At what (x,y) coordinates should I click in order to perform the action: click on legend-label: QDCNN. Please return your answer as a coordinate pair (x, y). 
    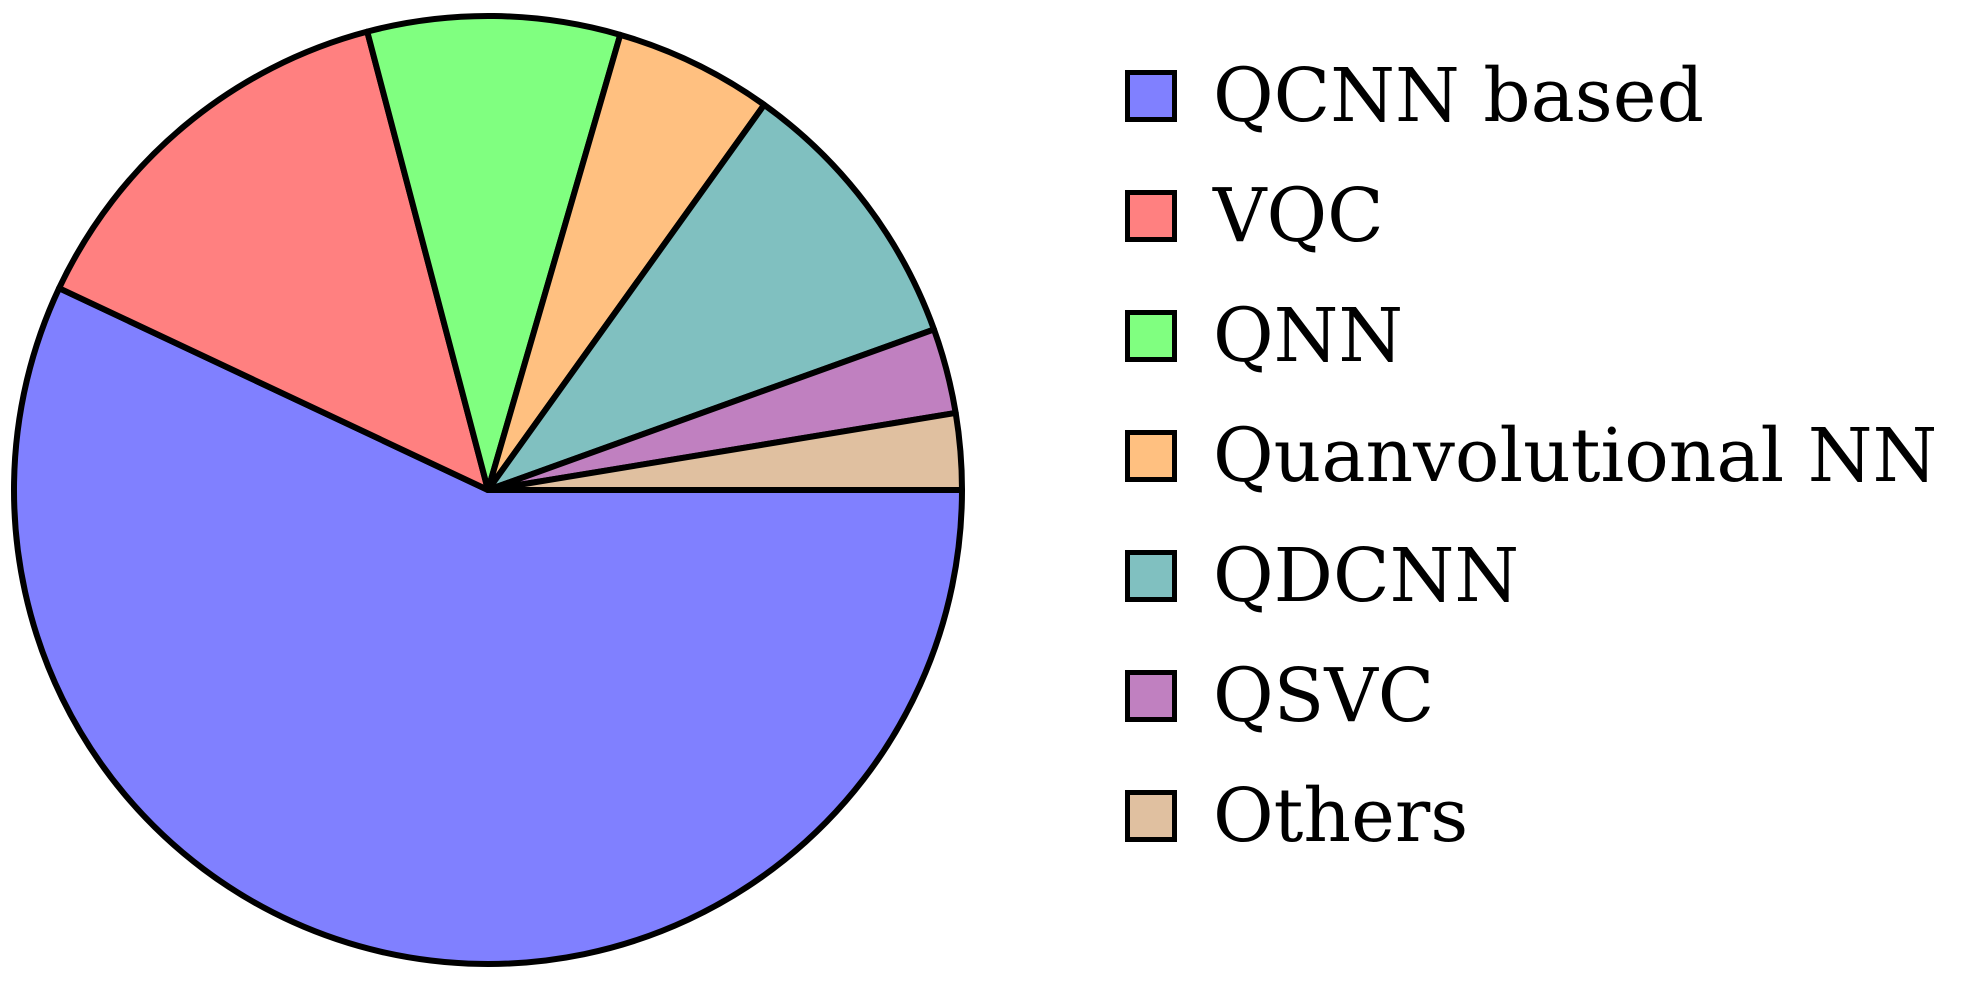
    Looking at the image, I should click on (1366, 576).